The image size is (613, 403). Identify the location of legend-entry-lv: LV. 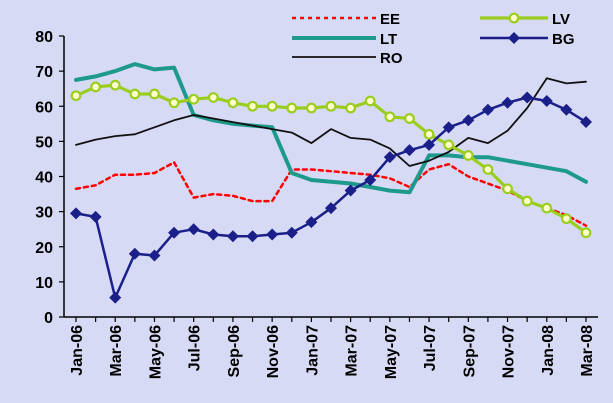
(525, 19).